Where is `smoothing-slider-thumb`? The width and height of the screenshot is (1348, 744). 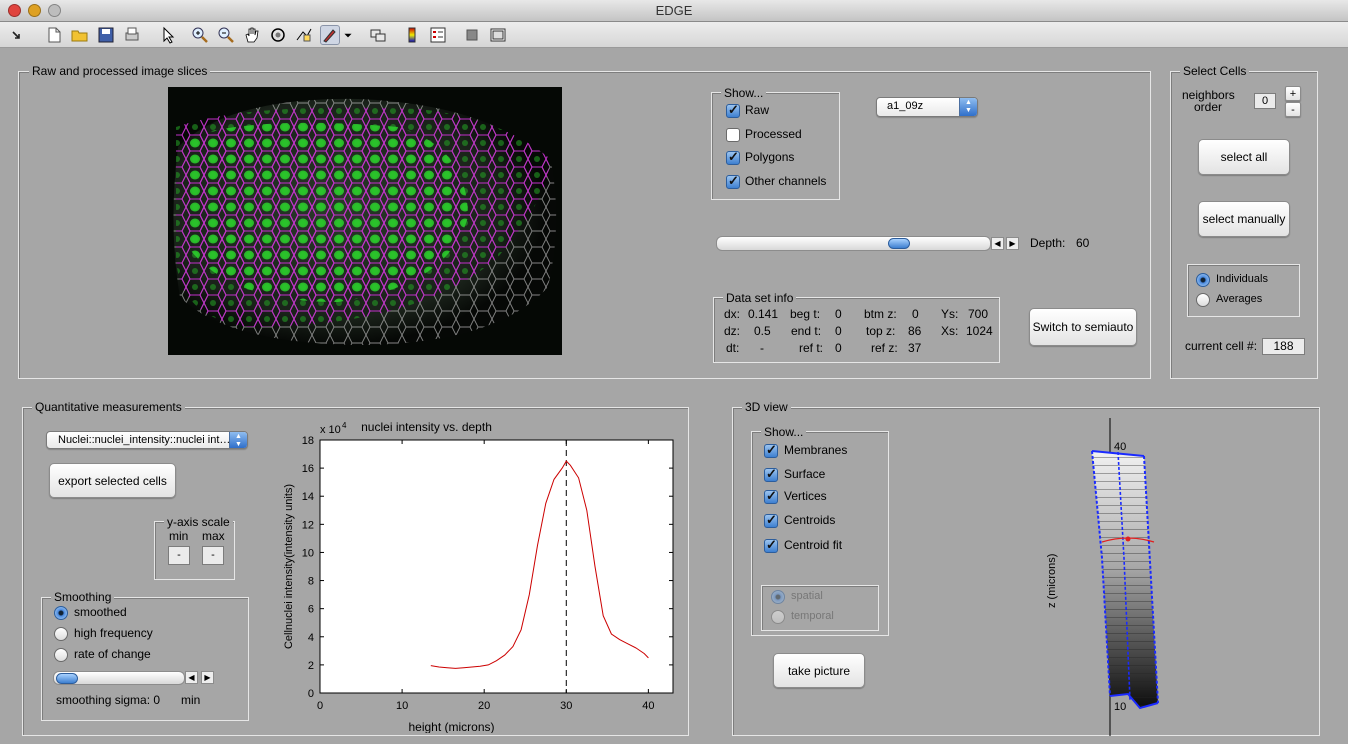
smoothing-slider-thumb is located at coordinates (67, 678).